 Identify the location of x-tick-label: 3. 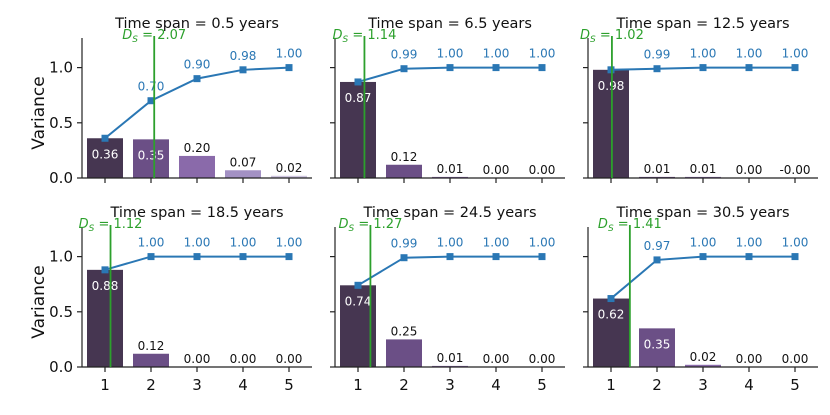
(450, 385).